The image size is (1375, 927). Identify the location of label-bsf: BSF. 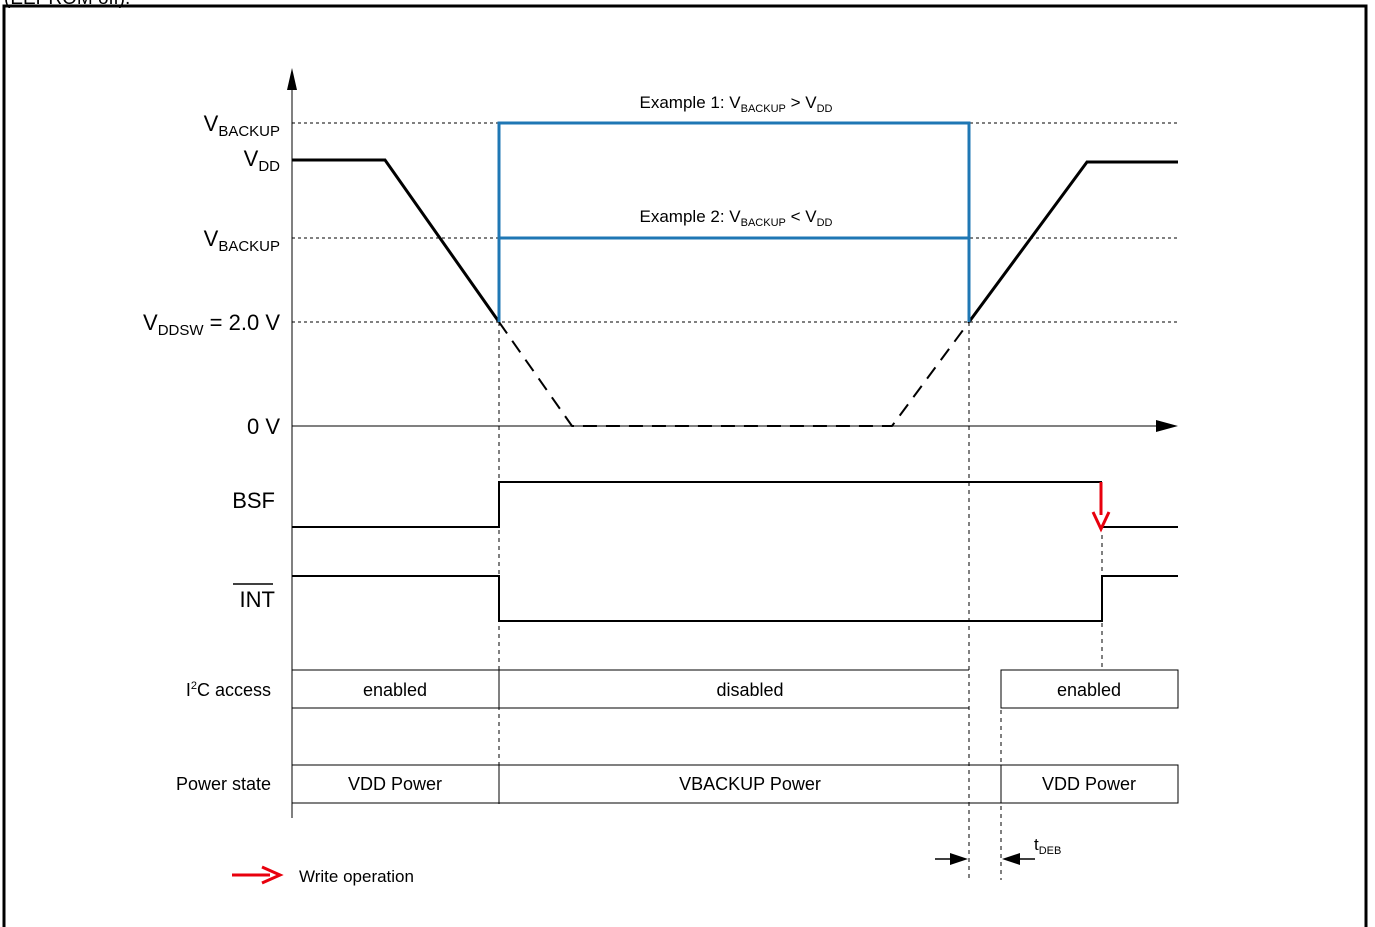
(253, 500).